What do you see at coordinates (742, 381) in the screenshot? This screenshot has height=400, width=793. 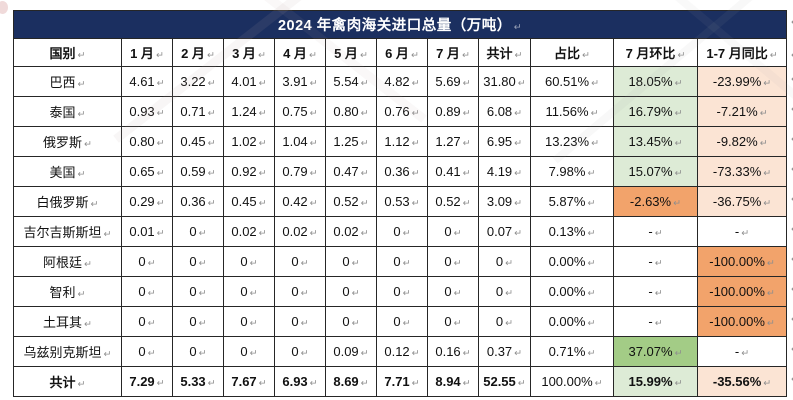 I see `cell-total-yoy: -35.56% ↵` at bounding box center [742, 381].